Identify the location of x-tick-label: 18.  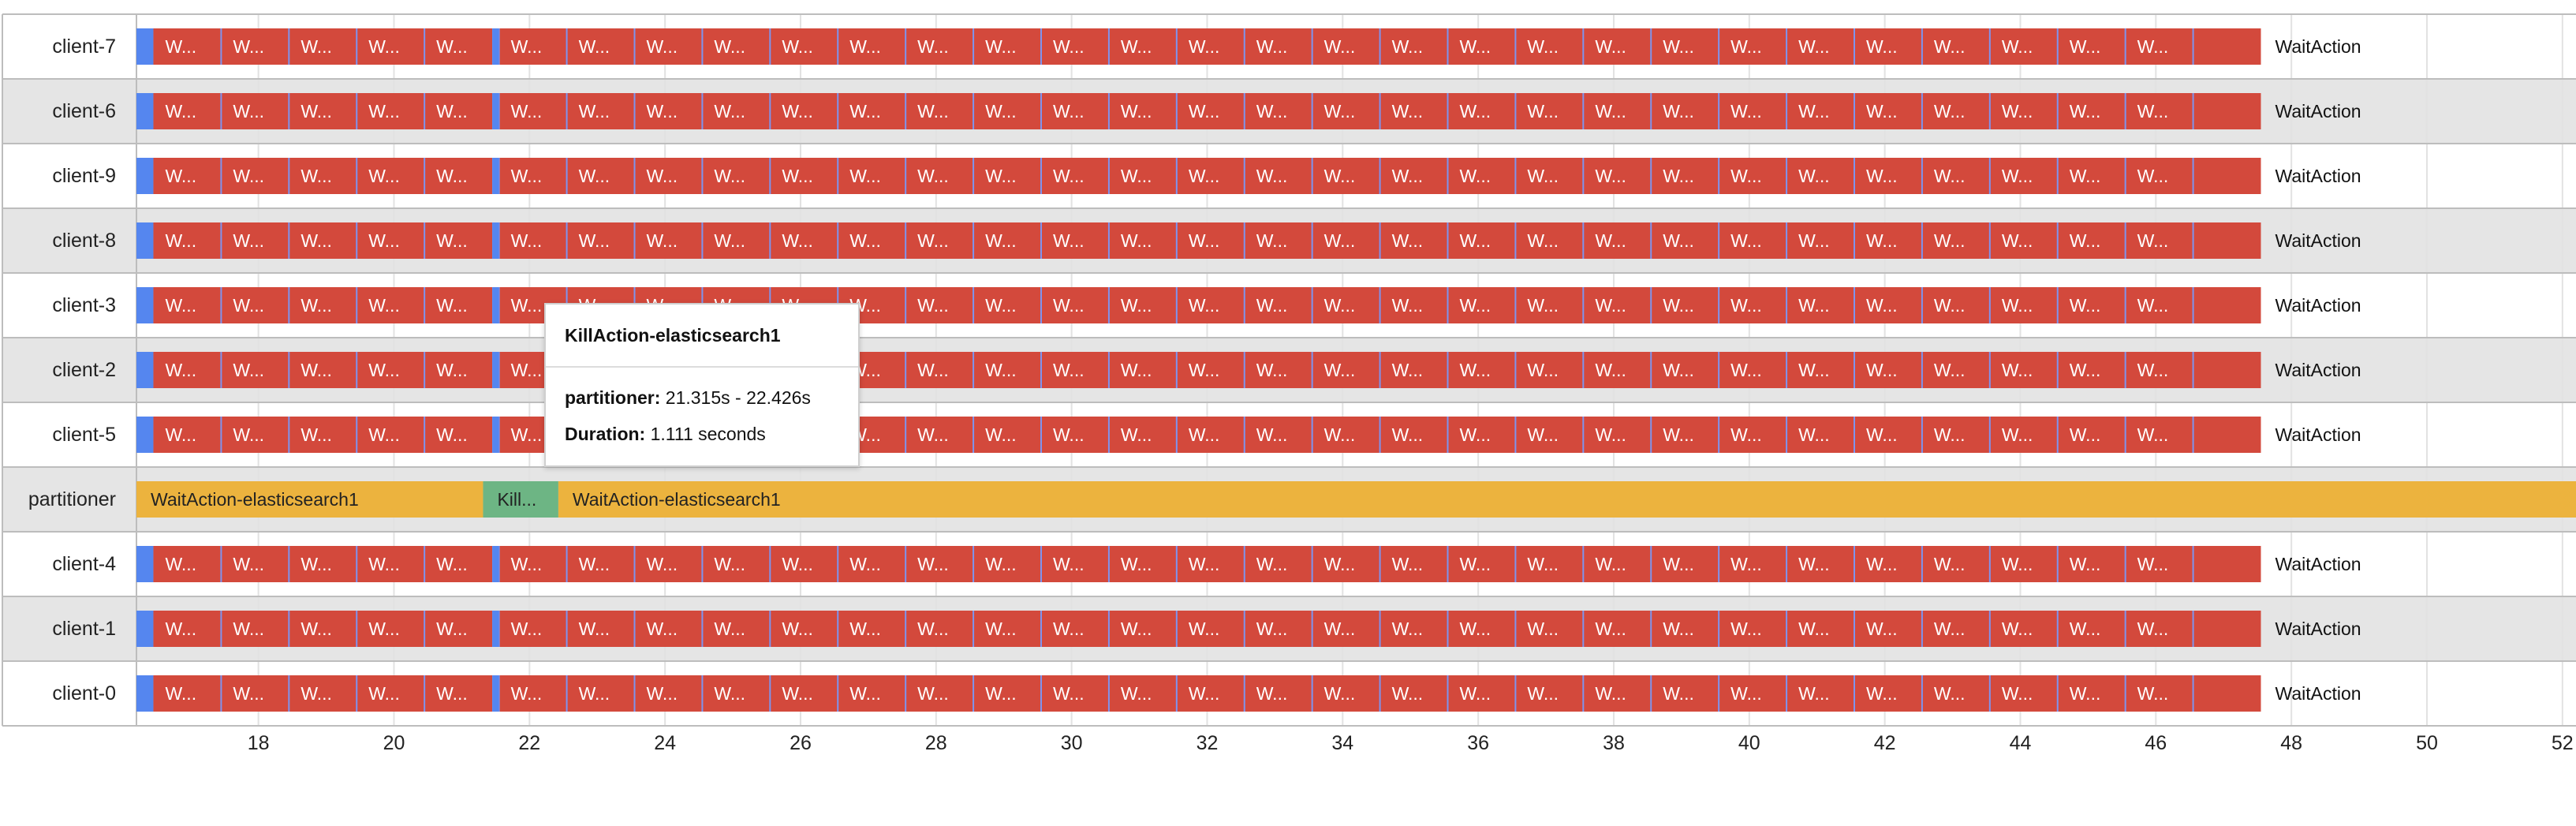
(259, 743).